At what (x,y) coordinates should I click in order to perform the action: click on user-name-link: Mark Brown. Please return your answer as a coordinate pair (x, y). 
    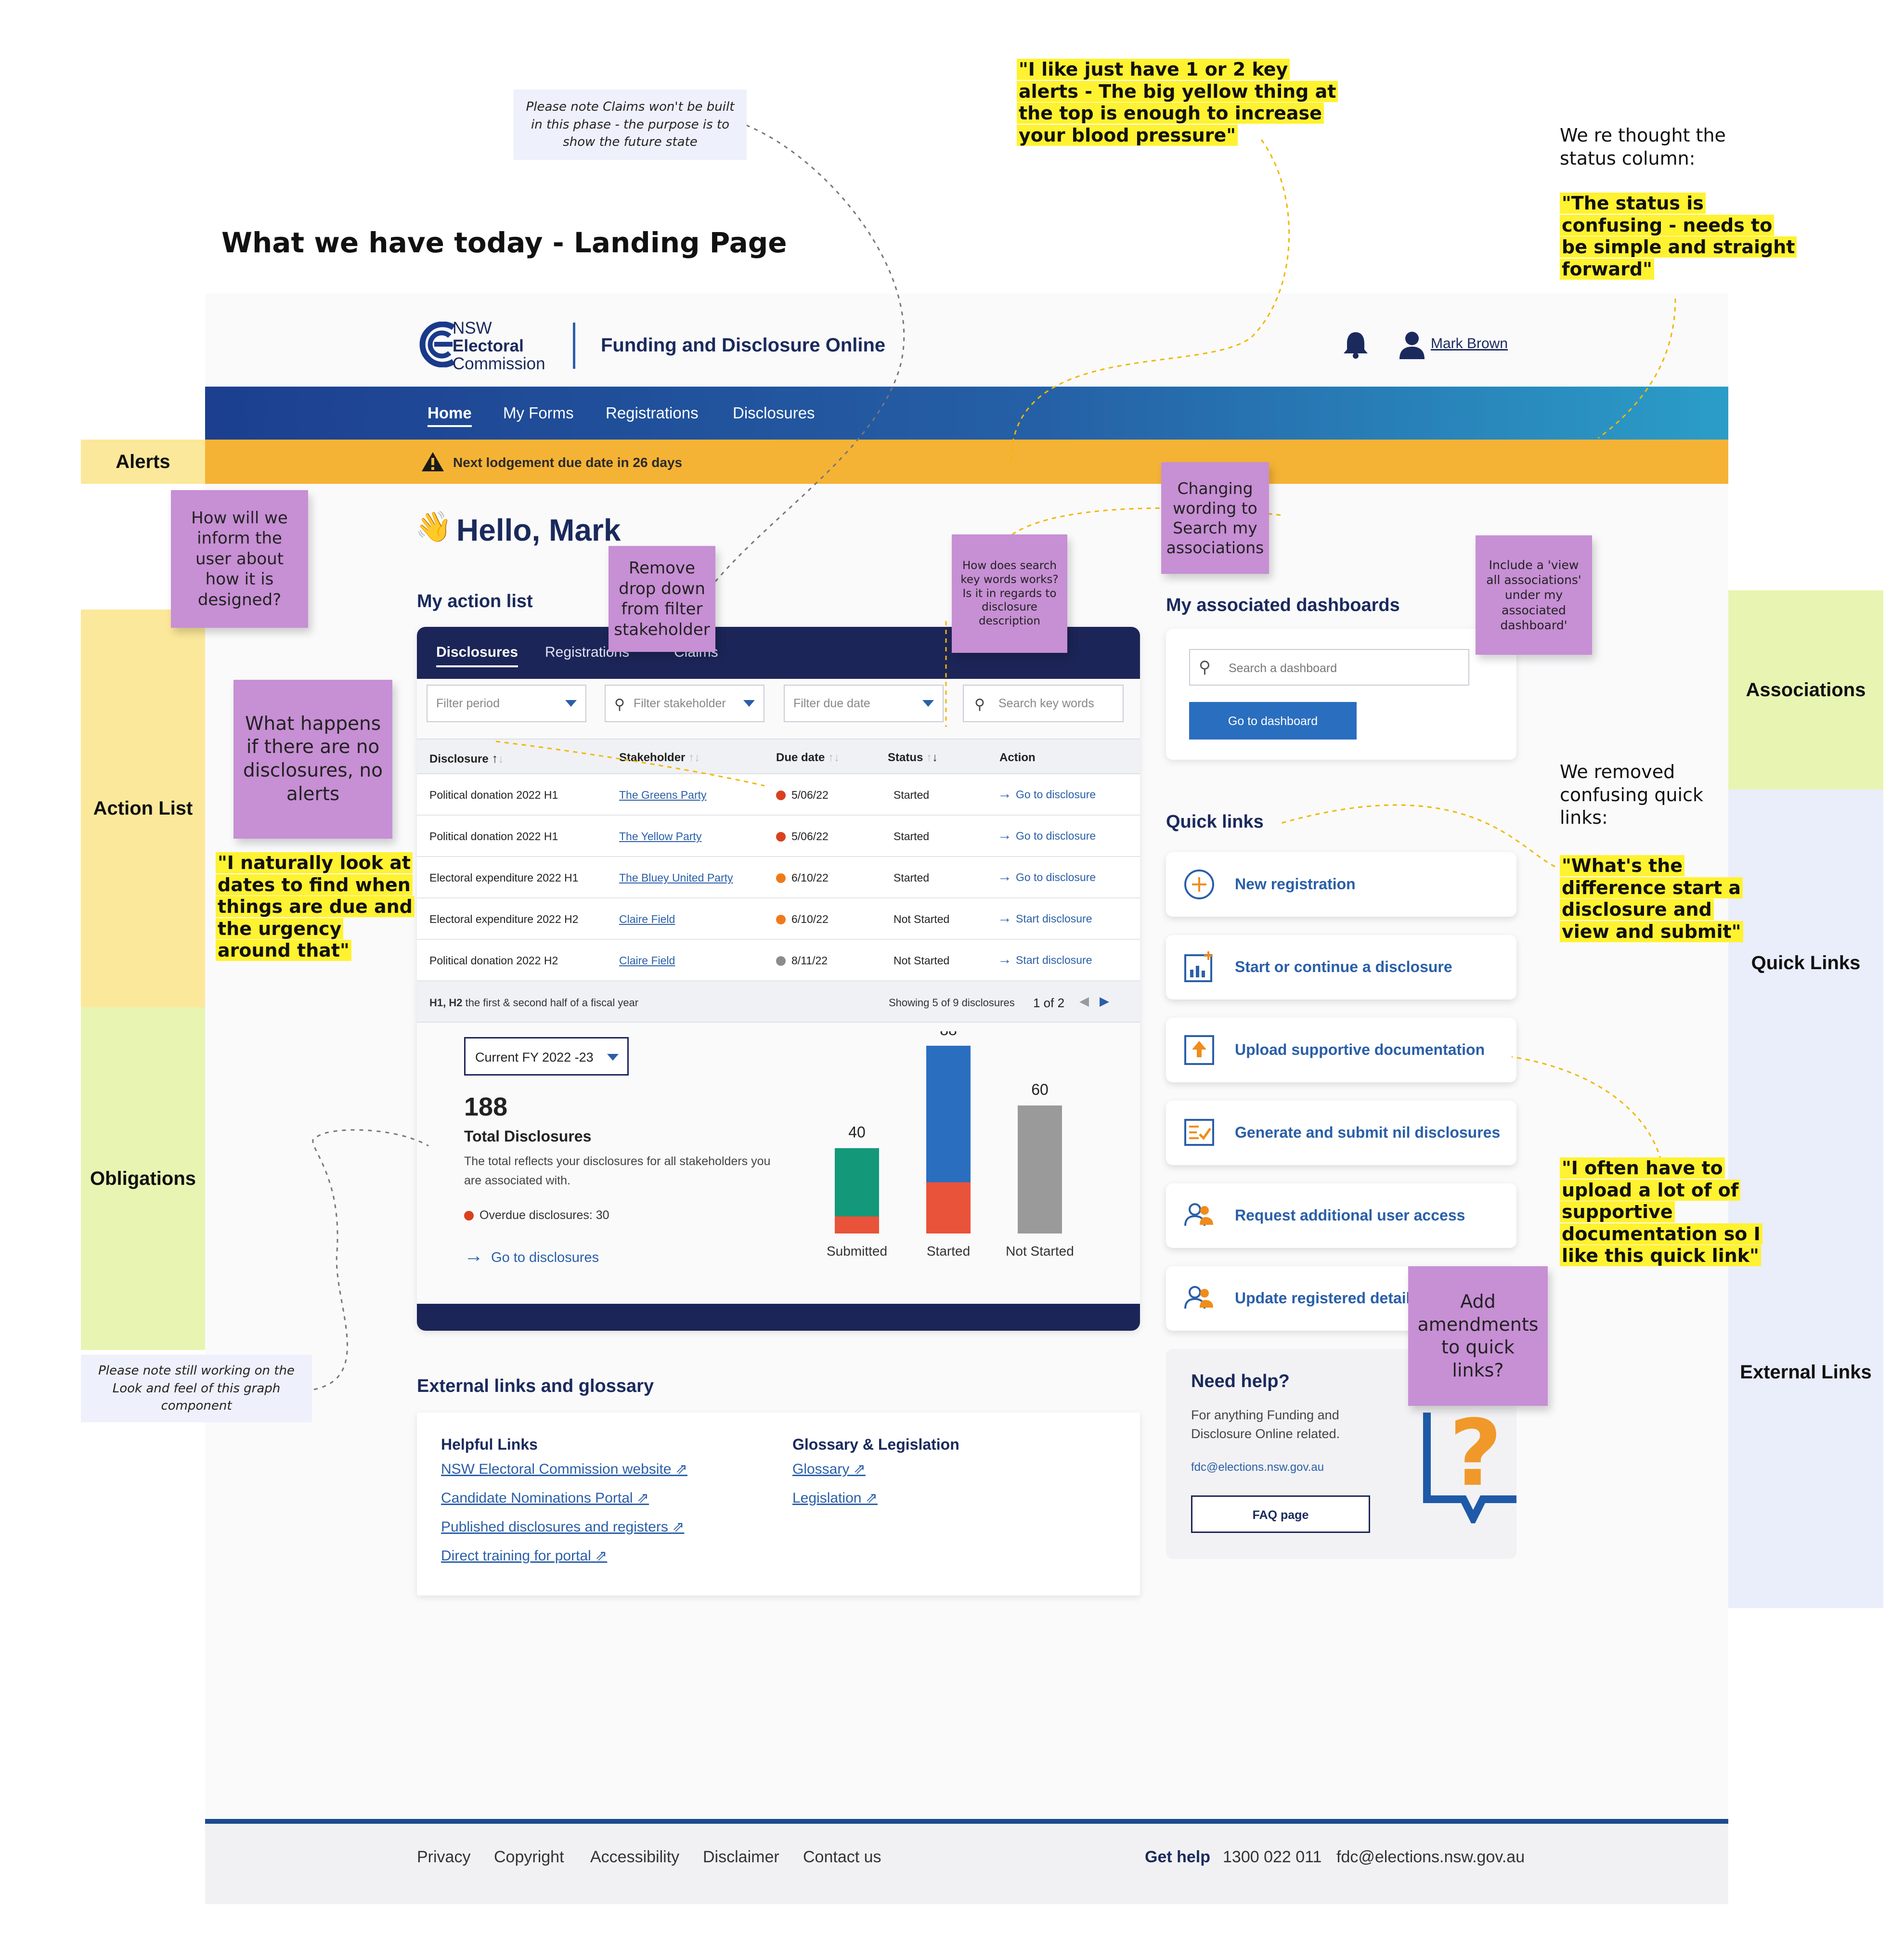
    Looking at the image, I should click on (1469, 344).